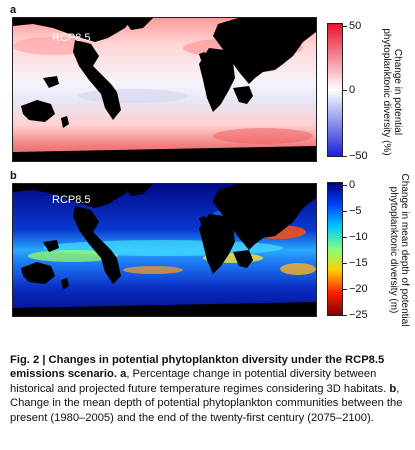  What do you see at coordinates (13, 10) in the screenshot?
I see `panel-a-label: a` at bounding box center [13, 10].